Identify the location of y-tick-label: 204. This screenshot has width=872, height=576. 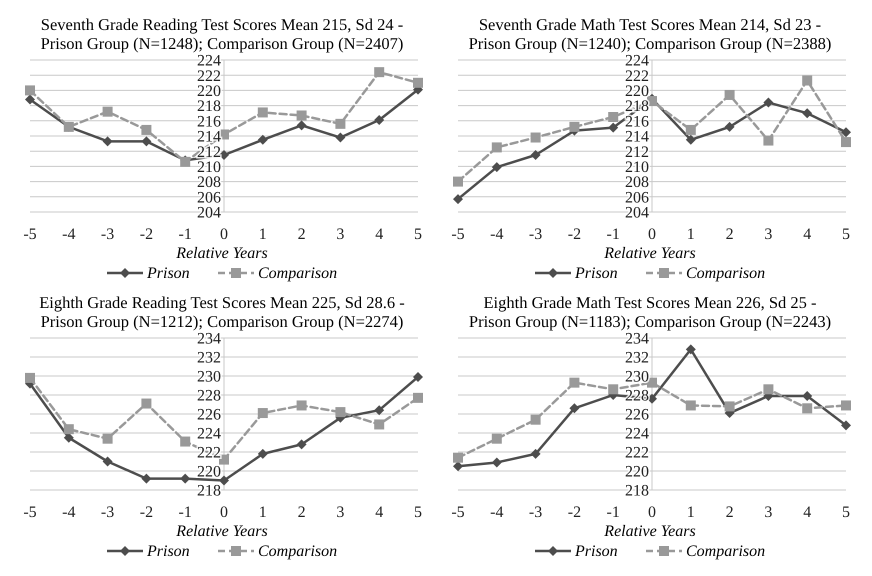
(209, 213).